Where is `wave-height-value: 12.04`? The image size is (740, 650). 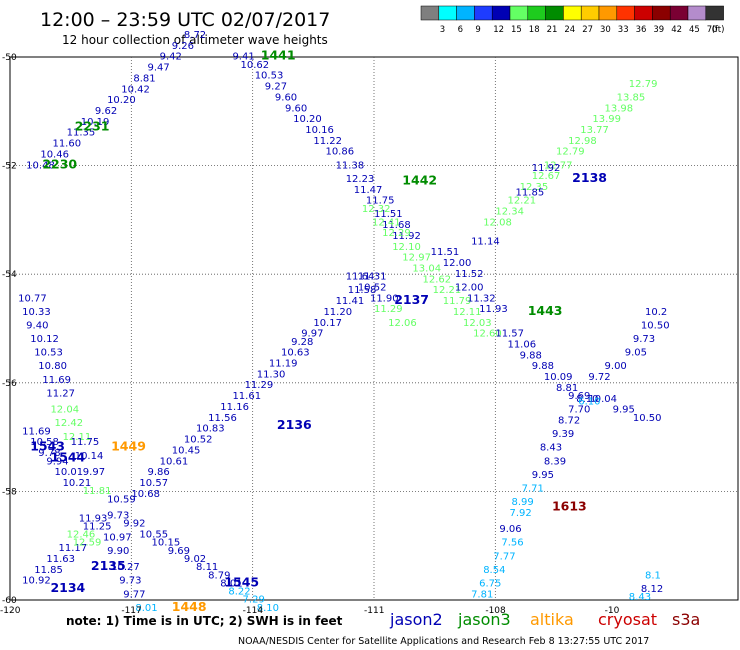
wave-height-value: 12.04 is located at coordinates (64, 410).